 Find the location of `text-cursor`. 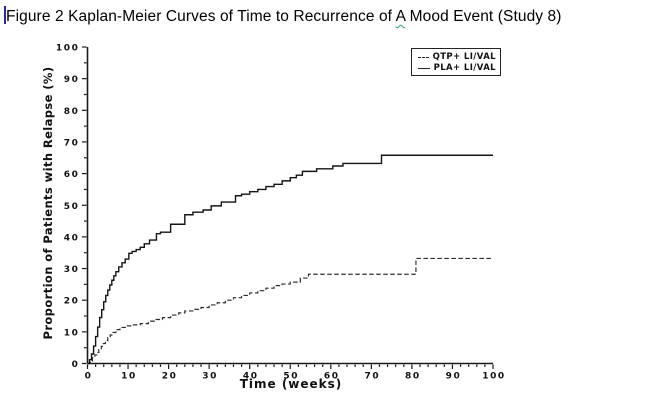

text-cursor is located at coordinates (5, 15).